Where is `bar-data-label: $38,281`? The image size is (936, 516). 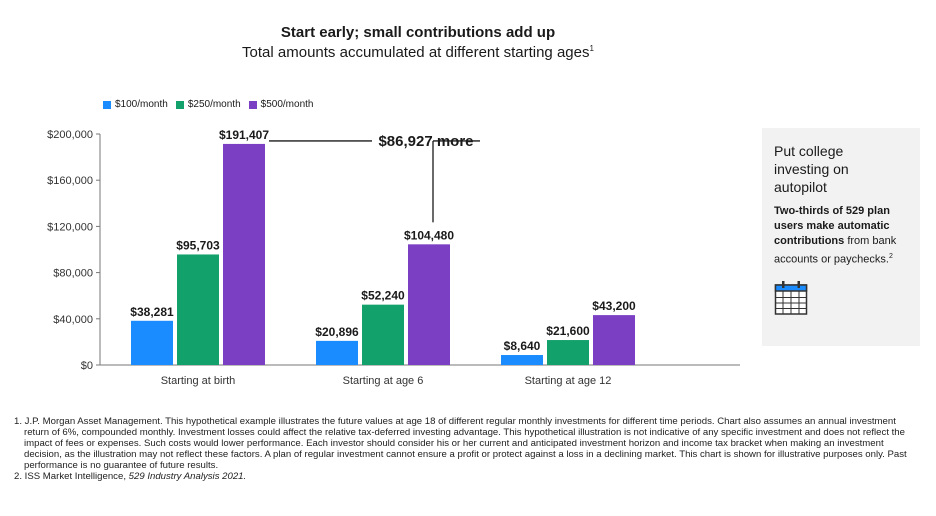
bar-data-label: $38,281 is located at coordinates (152, 312).